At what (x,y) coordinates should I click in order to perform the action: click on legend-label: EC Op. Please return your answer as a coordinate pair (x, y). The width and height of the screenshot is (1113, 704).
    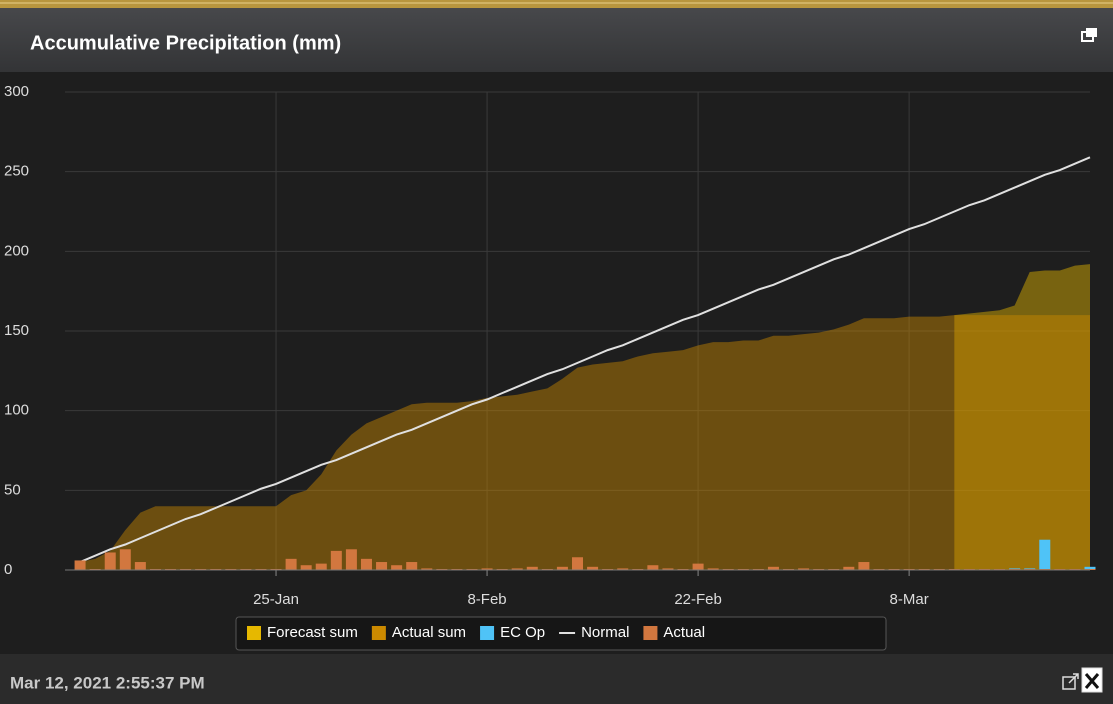
    Looking at the image, I should click on (522, 632).